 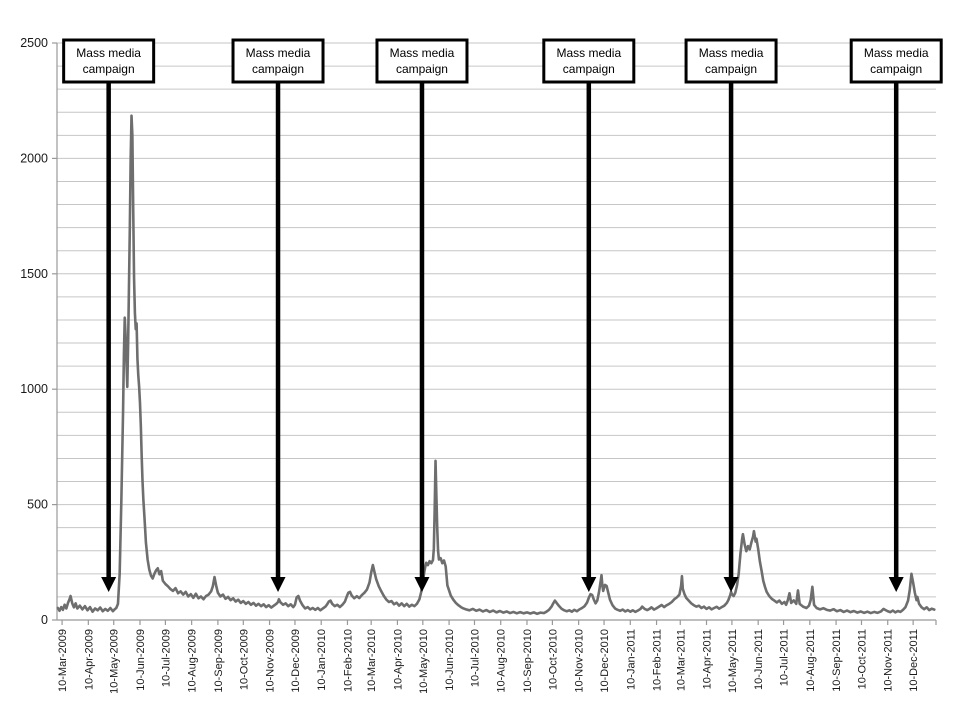 I want to click on x-tick-label: 10-May-2009, so click(x=115, y=661).